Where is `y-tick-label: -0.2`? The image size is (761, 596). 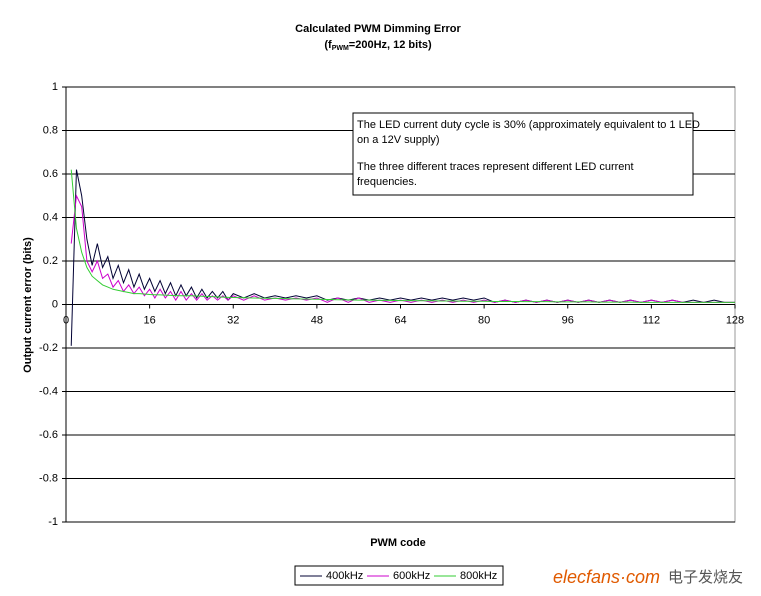
y-tick-label: -0.2 is located at coordinates (48, 348).